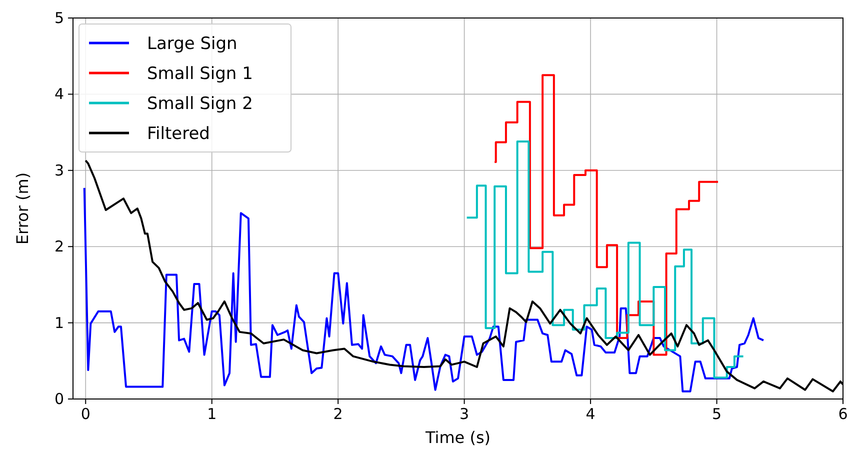 The width and height of the screenshot is (853, 472). I want to click on y-tick-label: 4, so click(59, 94).